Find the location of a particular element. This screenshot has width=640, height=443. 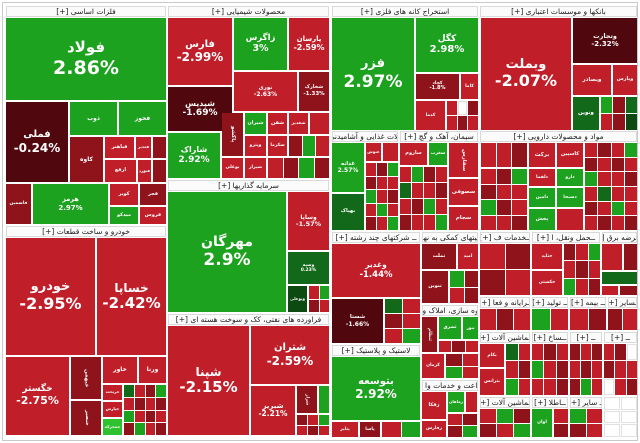

stock-tile: بتوسعه 2.92% is located at coordinates (376, 388).